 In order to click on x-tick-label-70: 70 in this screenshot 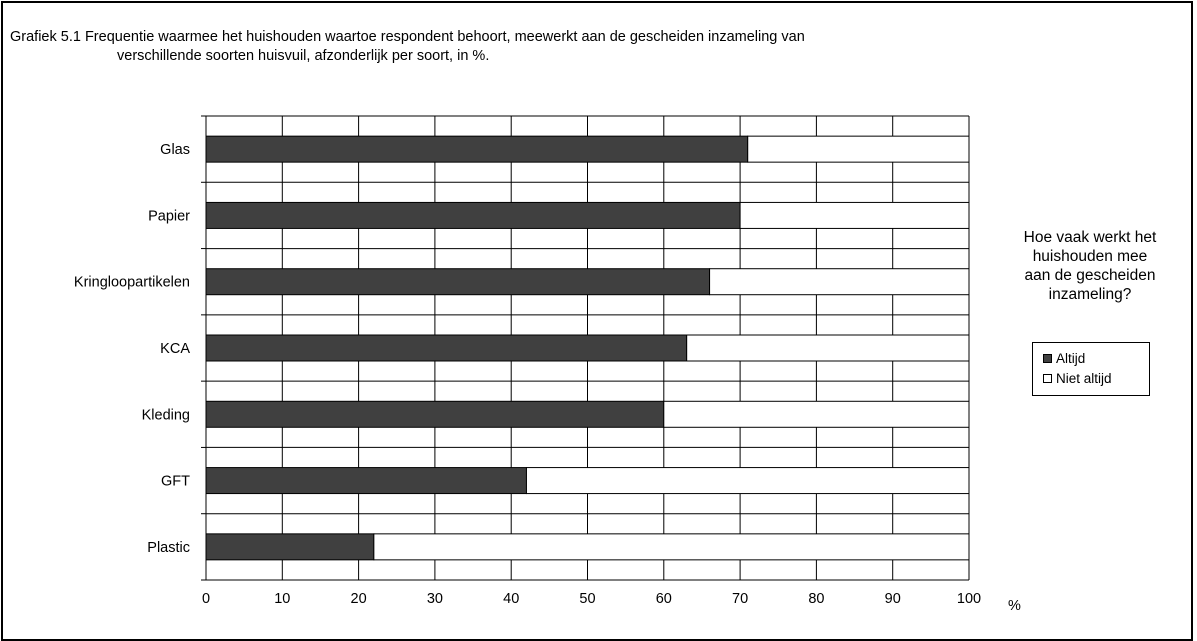, I will do `click(740, 599)`.